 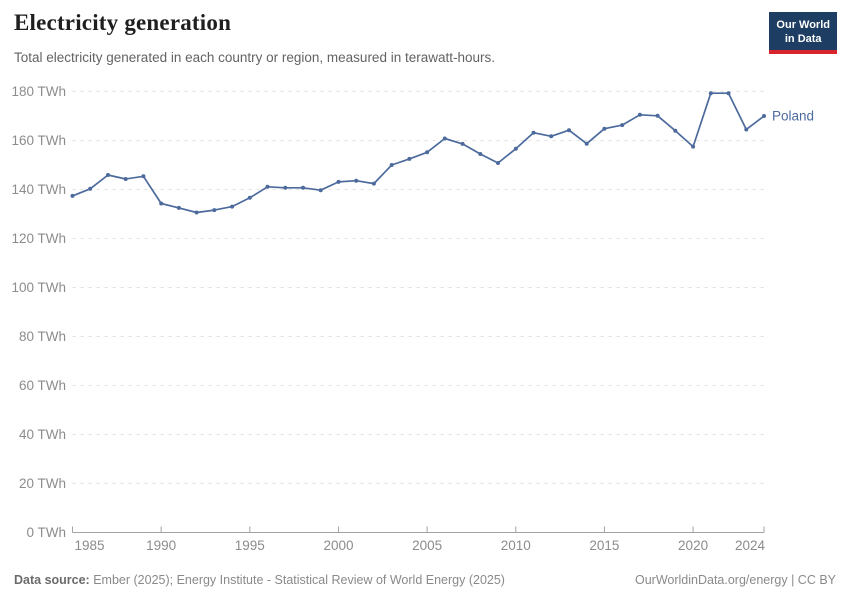 I want to click on series-label-poland: Poland, so click(x=793, y=116).